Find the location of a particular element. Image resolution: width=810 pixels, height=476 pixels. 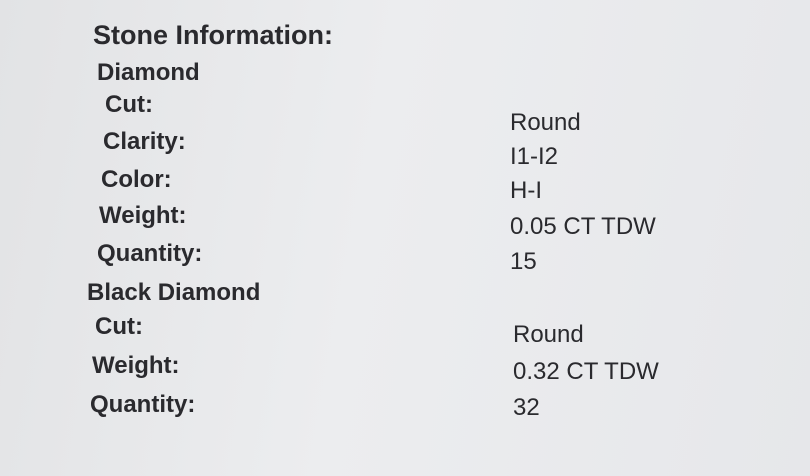

value-weight: 0.32 CT TDW is located at coordinates (586, 371).